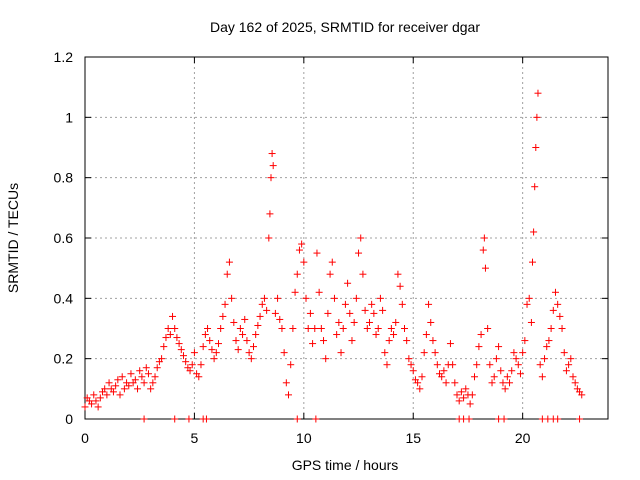  Describe the element at coordinates (69, 419) in the screenshot. I see `y-tick-label: 0` at that location.